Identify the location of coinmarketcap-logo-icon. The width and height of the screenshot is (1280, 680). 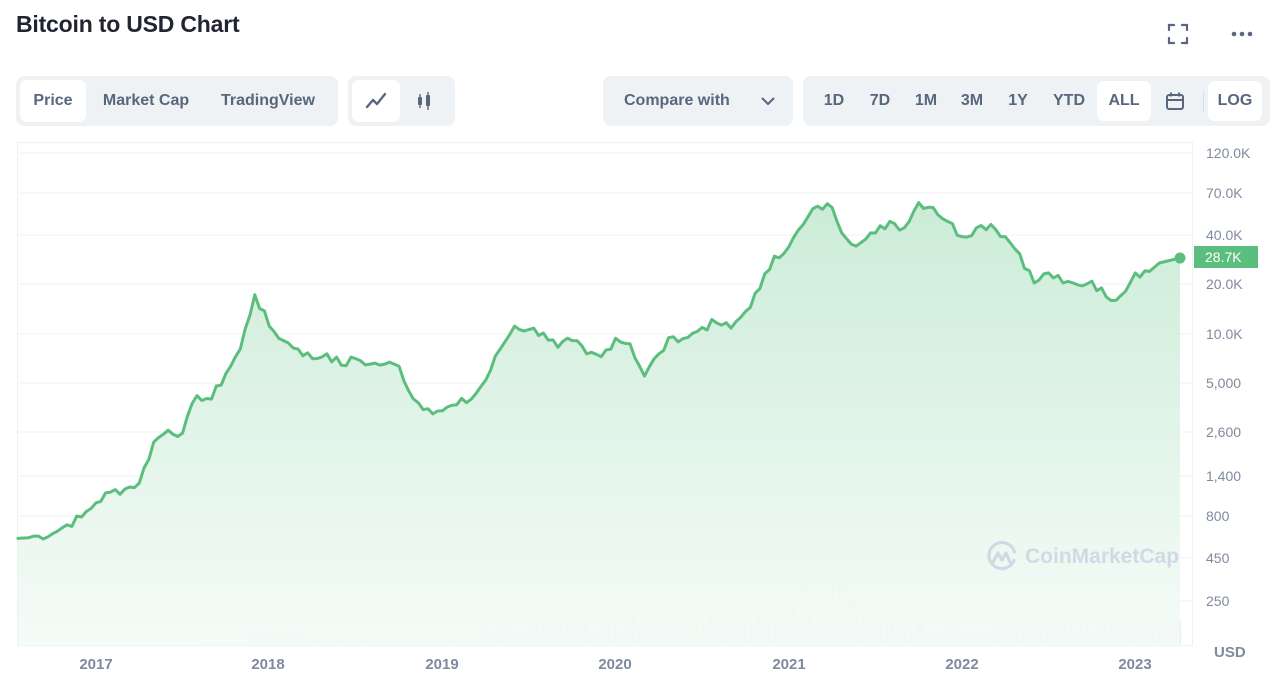
(1002, 555).